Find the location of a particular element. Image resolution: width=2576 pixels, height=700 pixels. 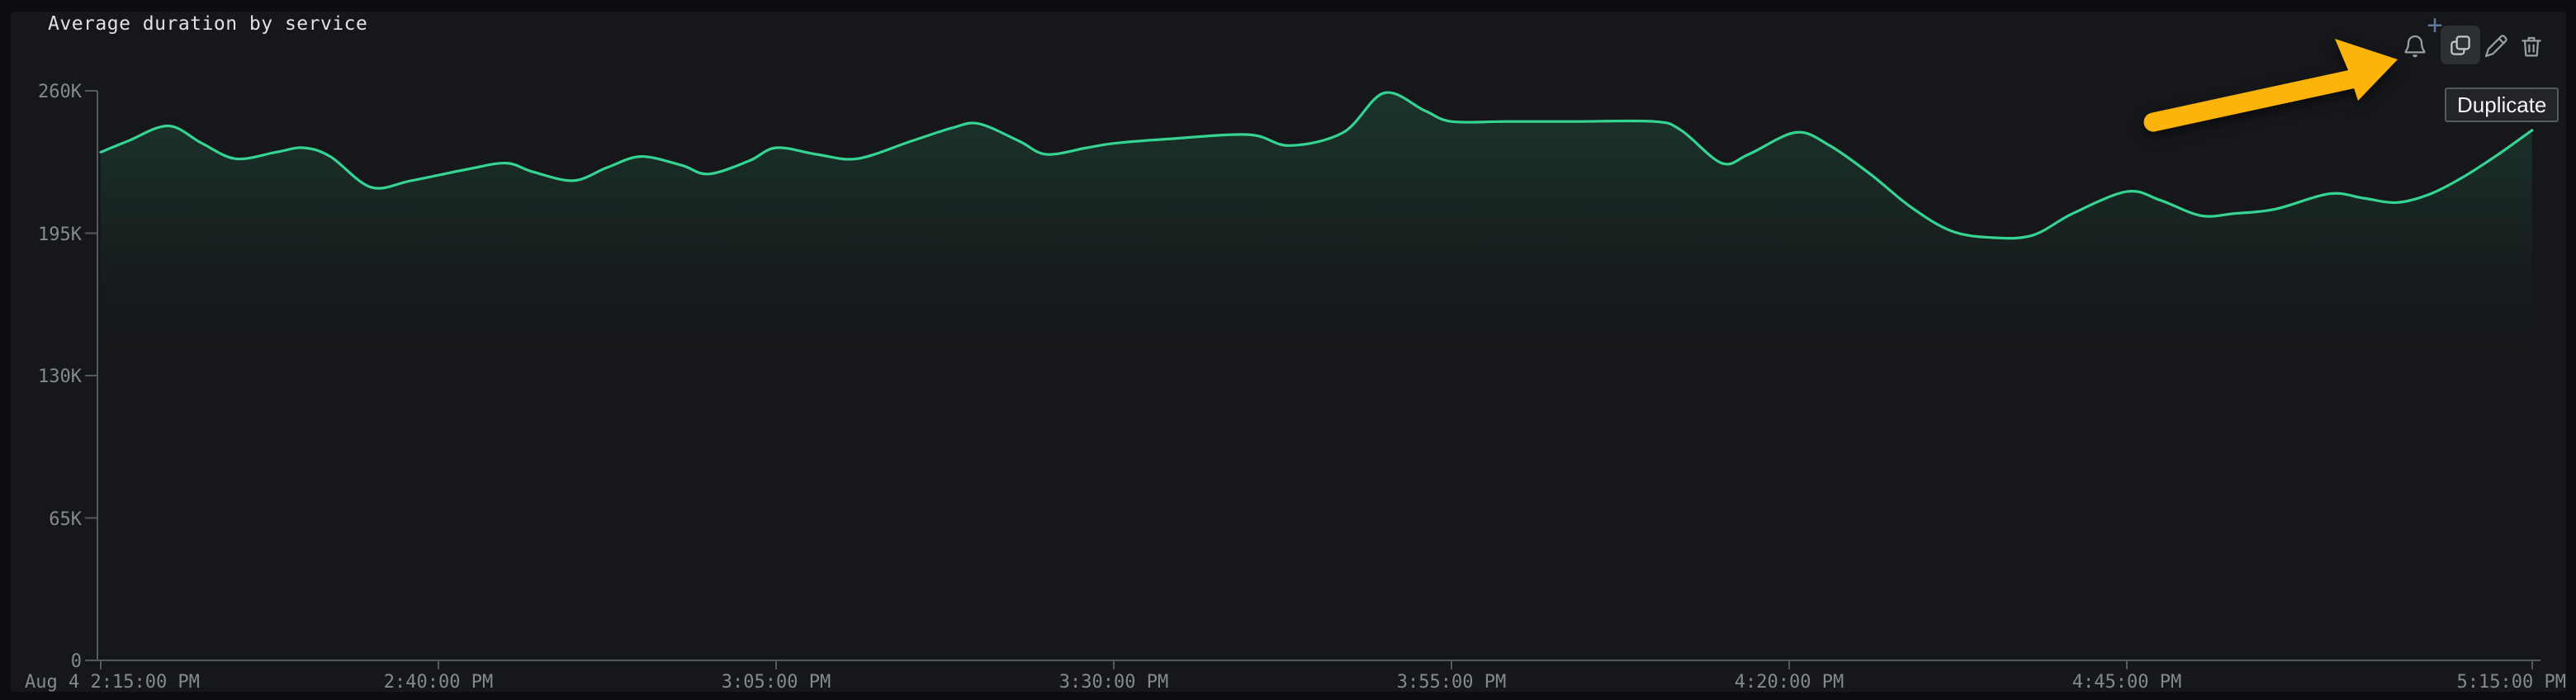

y-tick-label: 260K is located at coordinates (60, 92).